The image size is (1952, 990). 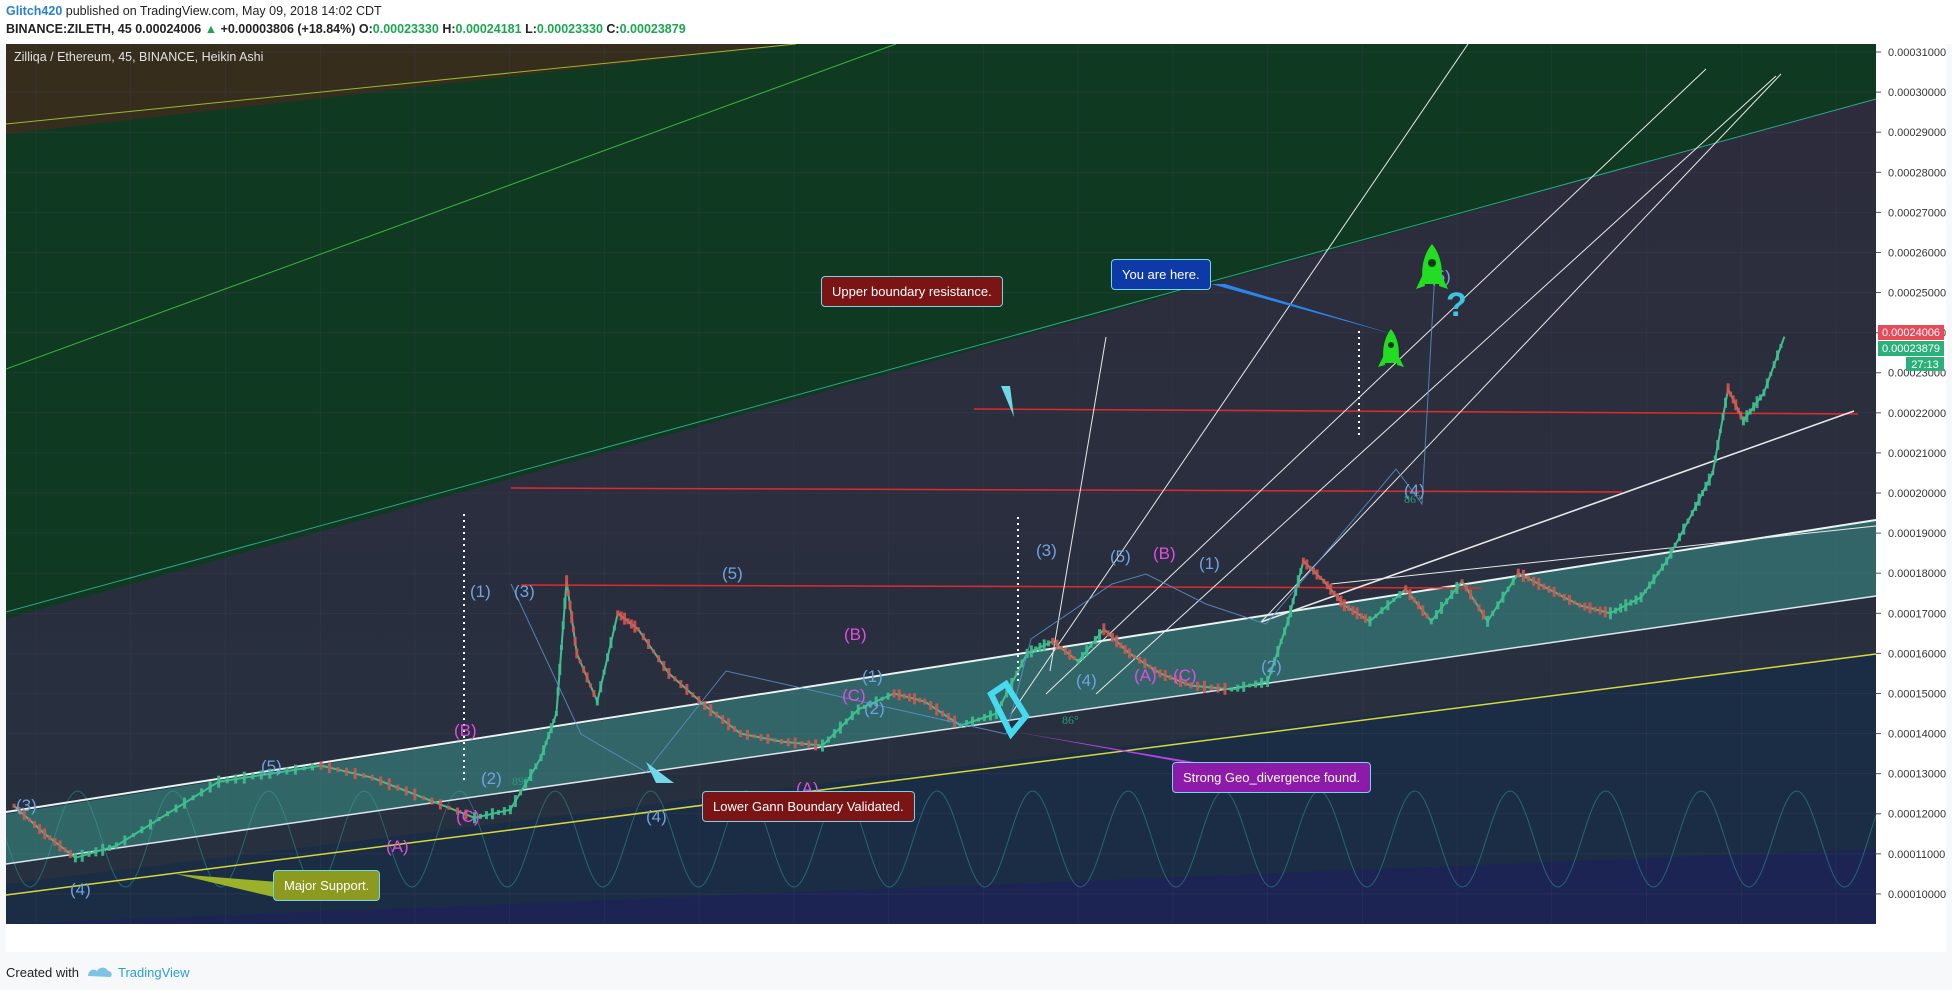 What do you see at coordinates (941, 938) in the screenshot?
I see `time-axis-panel` at bounding box center [941, 938].